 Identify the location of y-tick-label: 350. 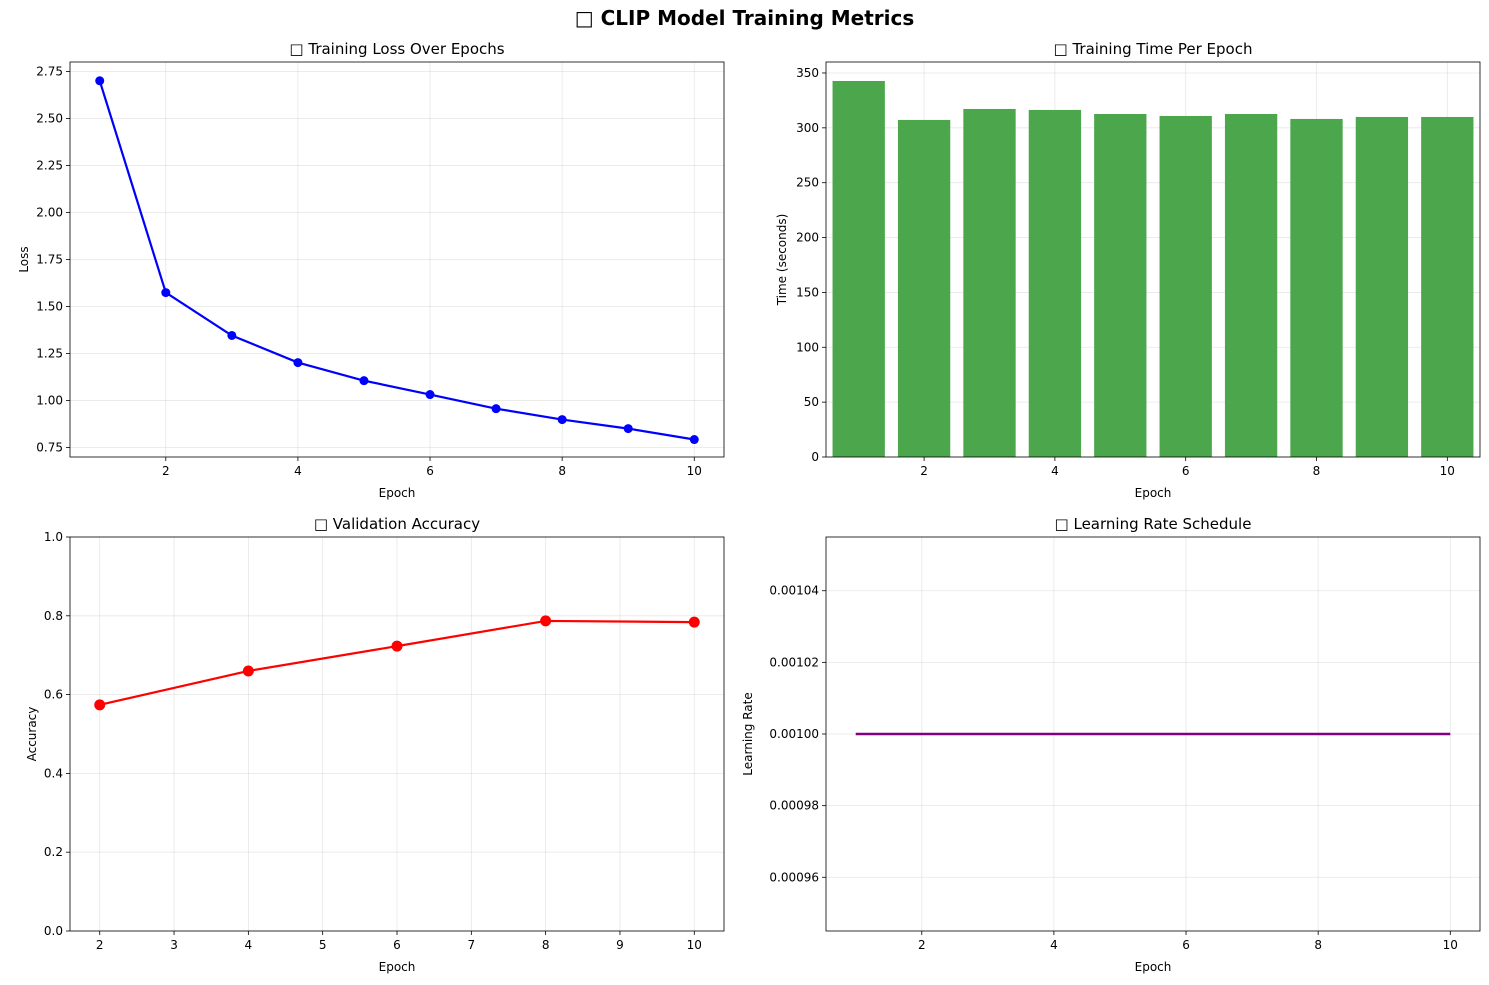
(807, 73).